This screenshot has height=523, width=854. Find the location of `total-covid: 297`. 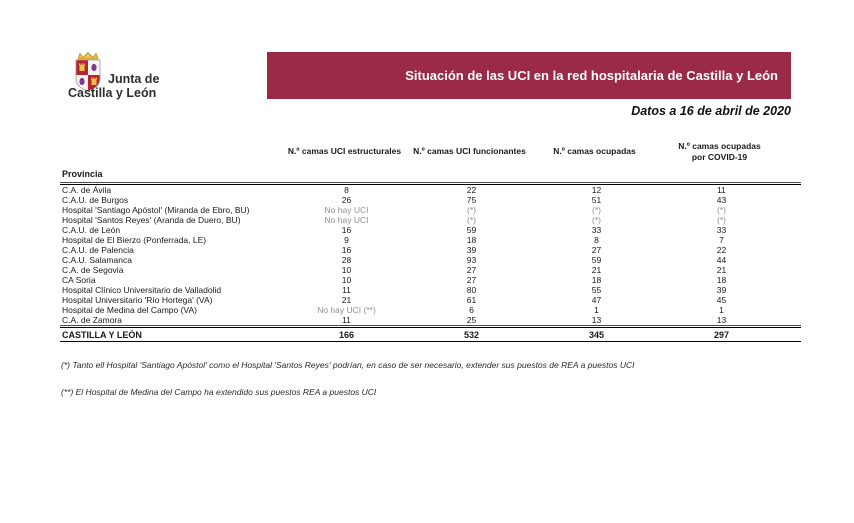

total-covid: 297 is located at coordinates (721, 334).